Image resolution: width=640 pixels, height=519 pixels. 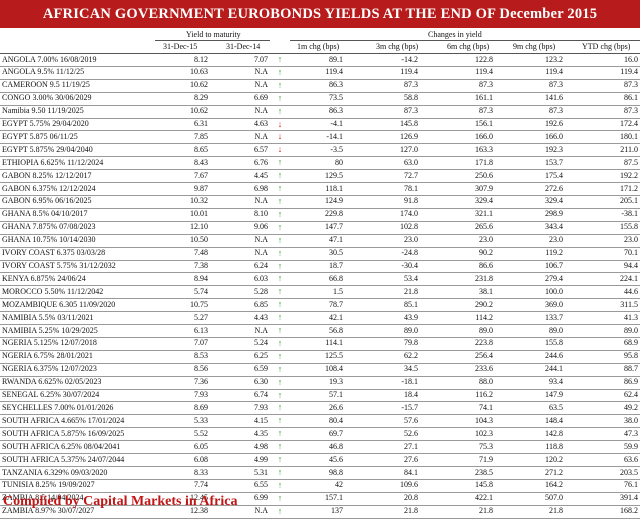 I want to click on yield-dec15: 7.85, so click(x=182, y=137).